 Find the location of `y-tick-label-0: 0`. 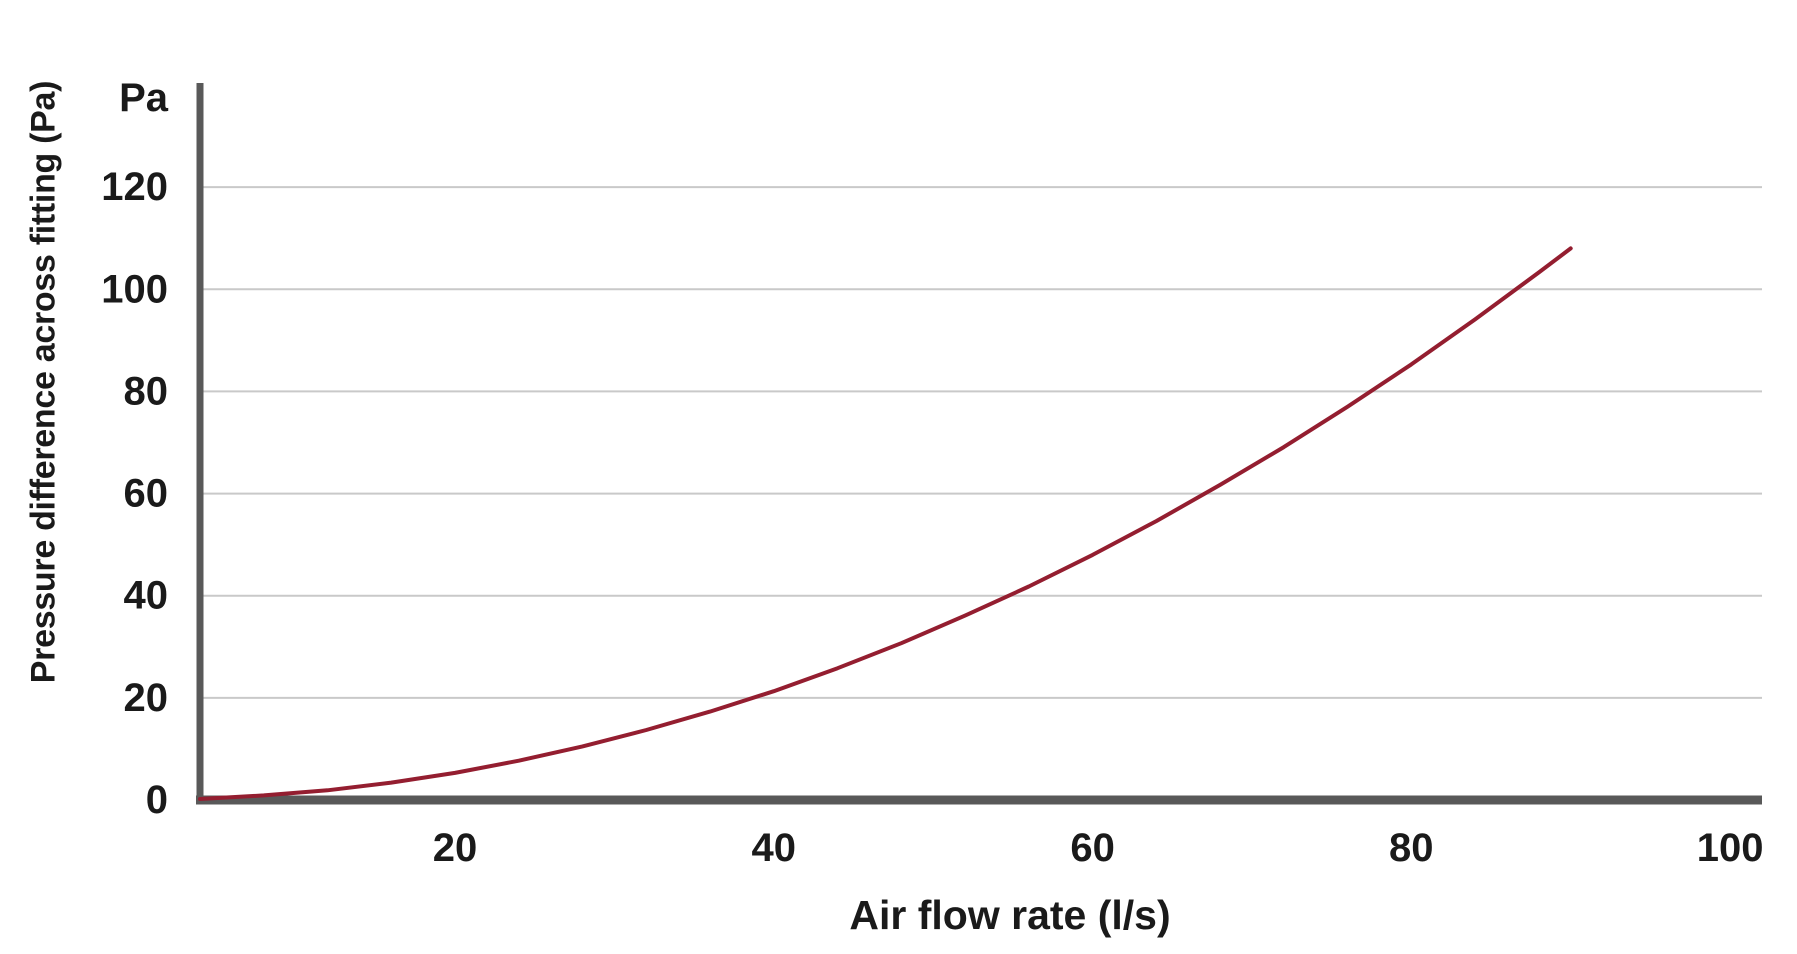

y-tick-label-0: 0 is located at coordinates (157, 800).